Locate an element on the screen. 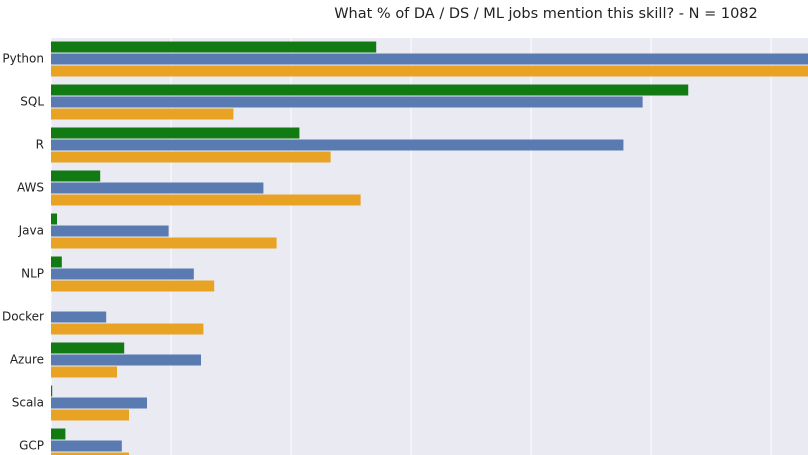 The width and height of the screenshot is (808, 455). y-tick-label: AWS is located at coordinates (30, 188).